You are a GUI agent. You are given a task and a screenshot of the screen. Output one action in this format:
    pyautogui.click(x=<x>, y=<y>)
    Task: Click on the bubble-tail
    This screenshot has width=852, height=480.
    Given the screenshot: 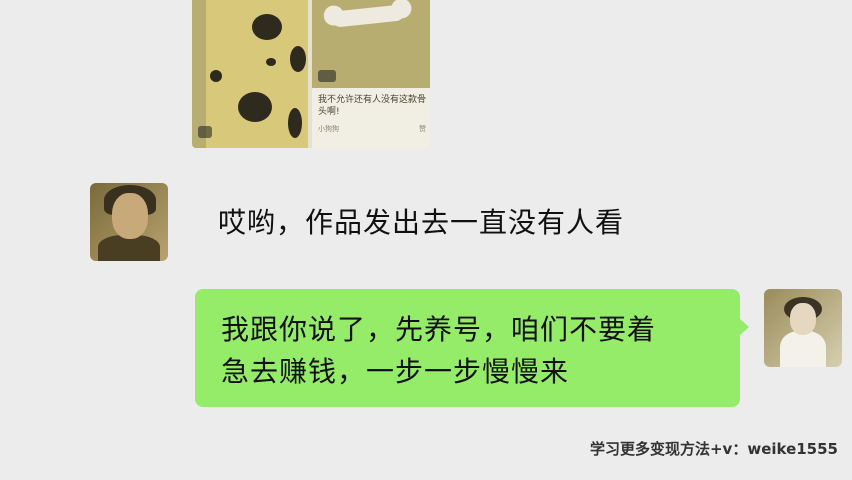 What is the action you would take?
    pyautogui.click(x=744, y=327)
    